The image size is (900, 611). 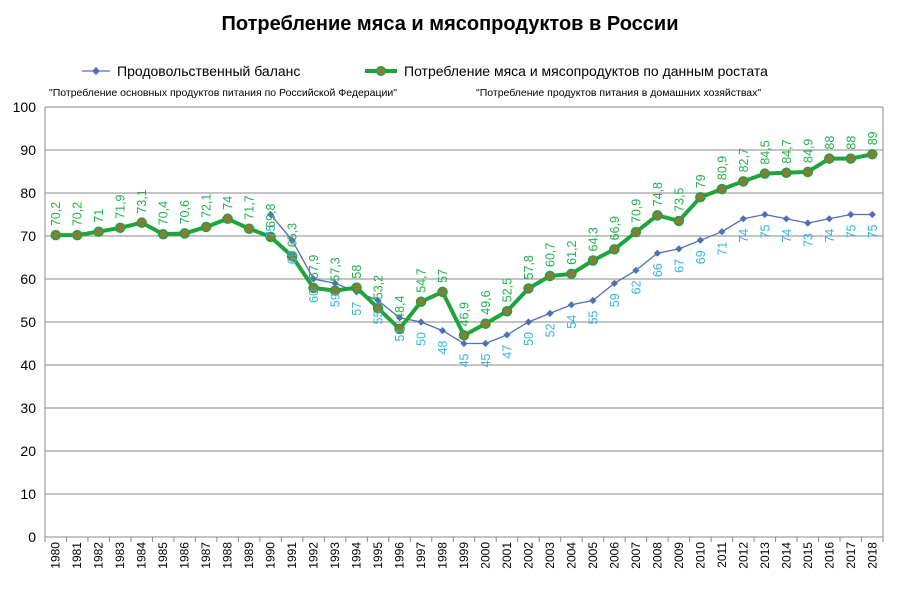 What do you see at coordinates (658, 270) in the screenshot?
I see `data-label-balance: 66` at bounding box center [658, 270].